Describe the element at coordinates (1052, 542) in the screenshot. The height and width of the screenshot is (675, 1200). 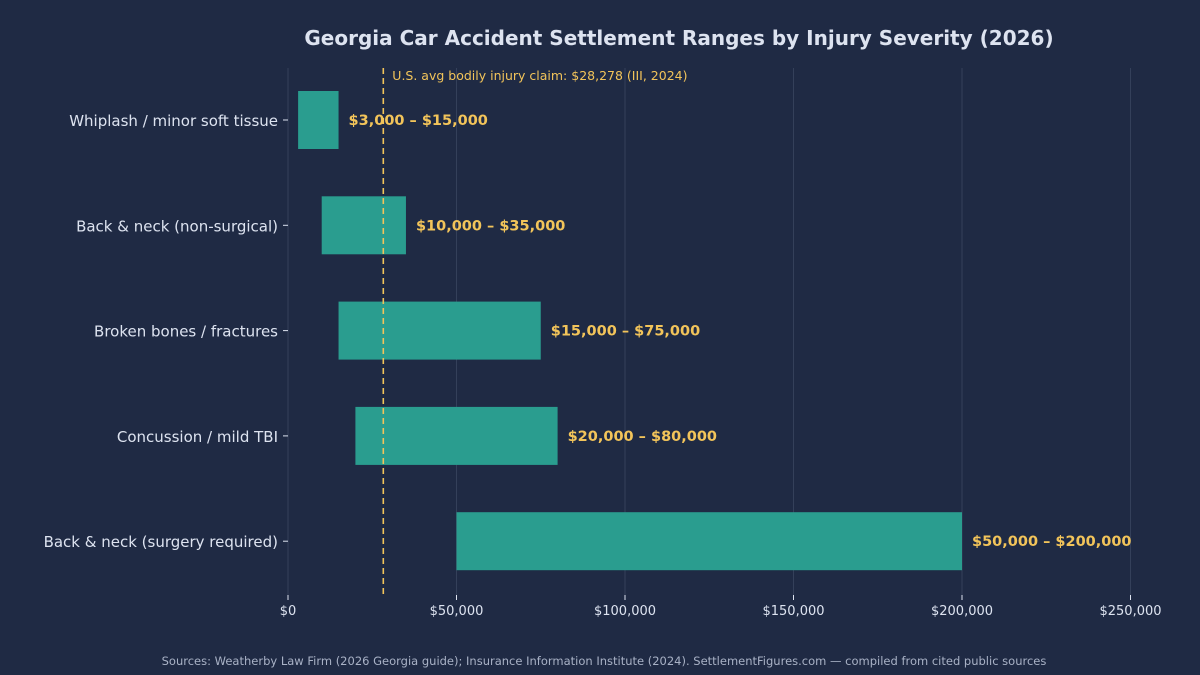
I see `bar-value-label: $50,000 – $200,000` at that location.